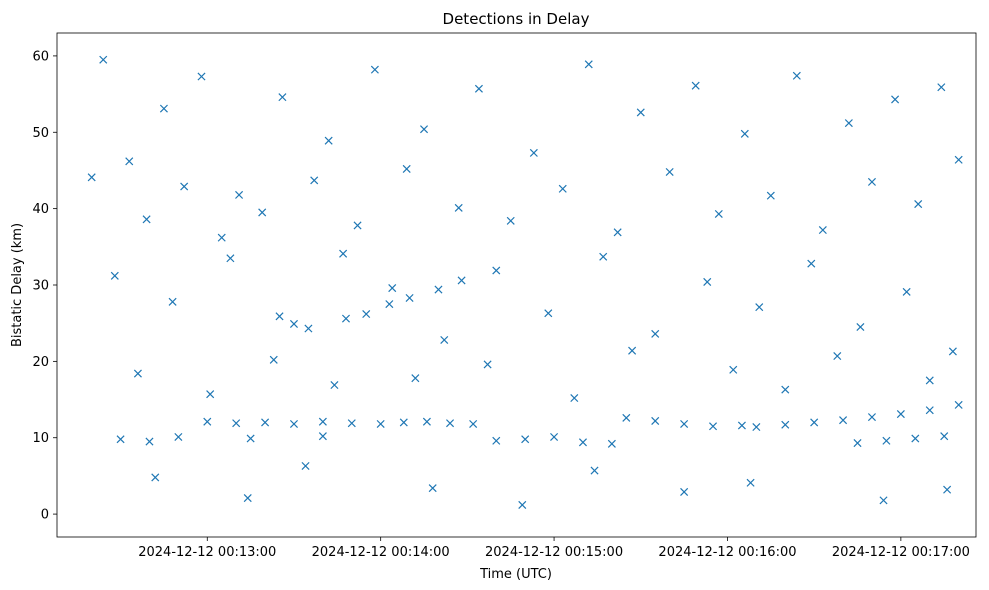 This screenshot has height=590, width=989. Describe the element at coordinates (381, 552) in the screenshot. I see `x-tick-label: 2024-12-12 00:14:00` at that location.